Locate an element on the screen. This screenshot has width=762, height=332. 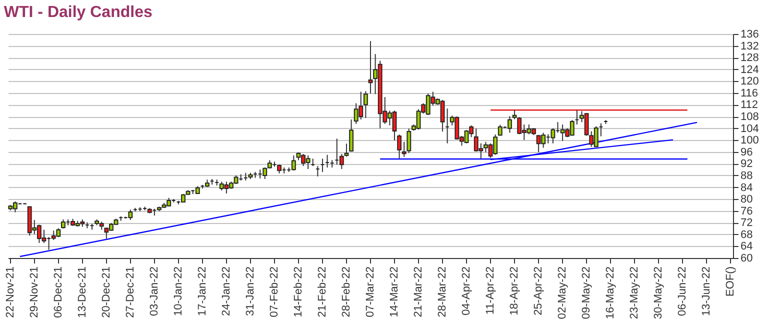
y-tick-label: 72 is located at coordinates (746, 223).